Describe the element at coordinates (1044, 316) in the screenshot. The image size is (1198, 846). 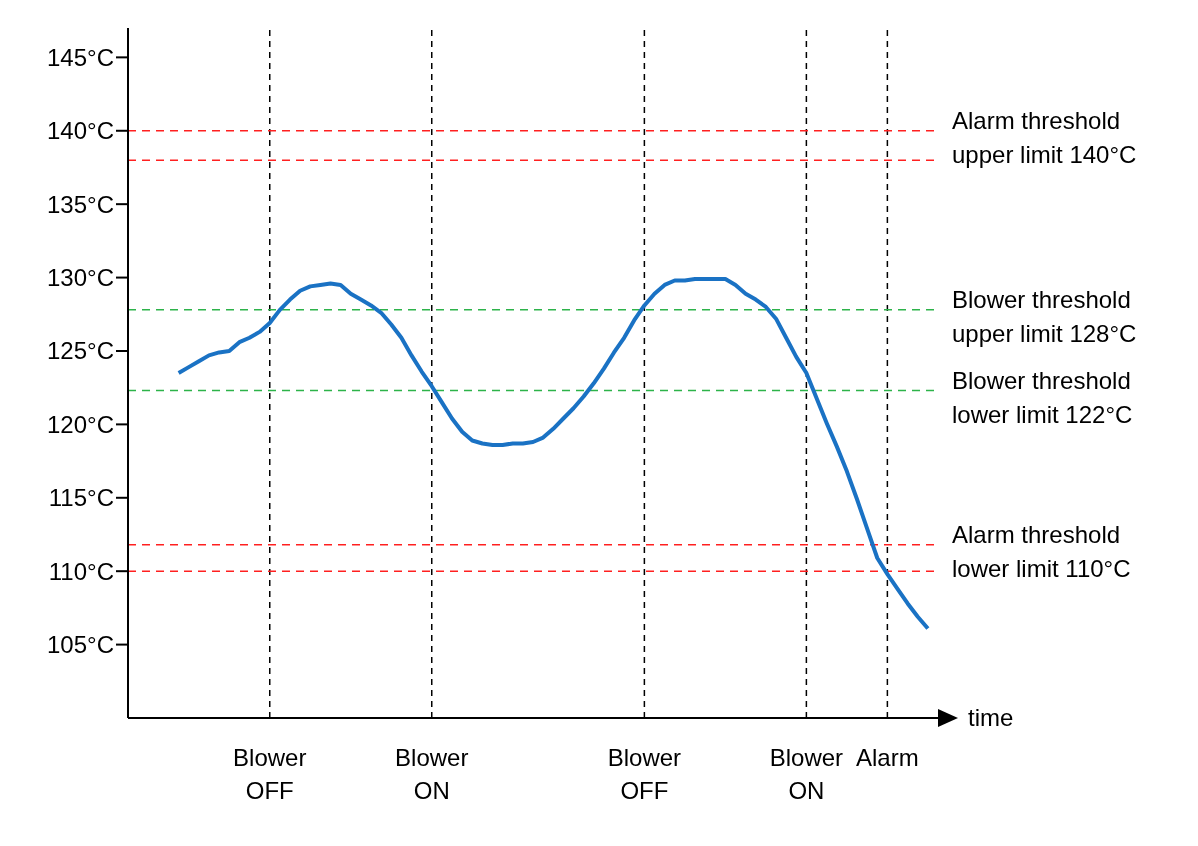
I see `ref-line-label: Blower threshold upper limit 128°C` at that location.